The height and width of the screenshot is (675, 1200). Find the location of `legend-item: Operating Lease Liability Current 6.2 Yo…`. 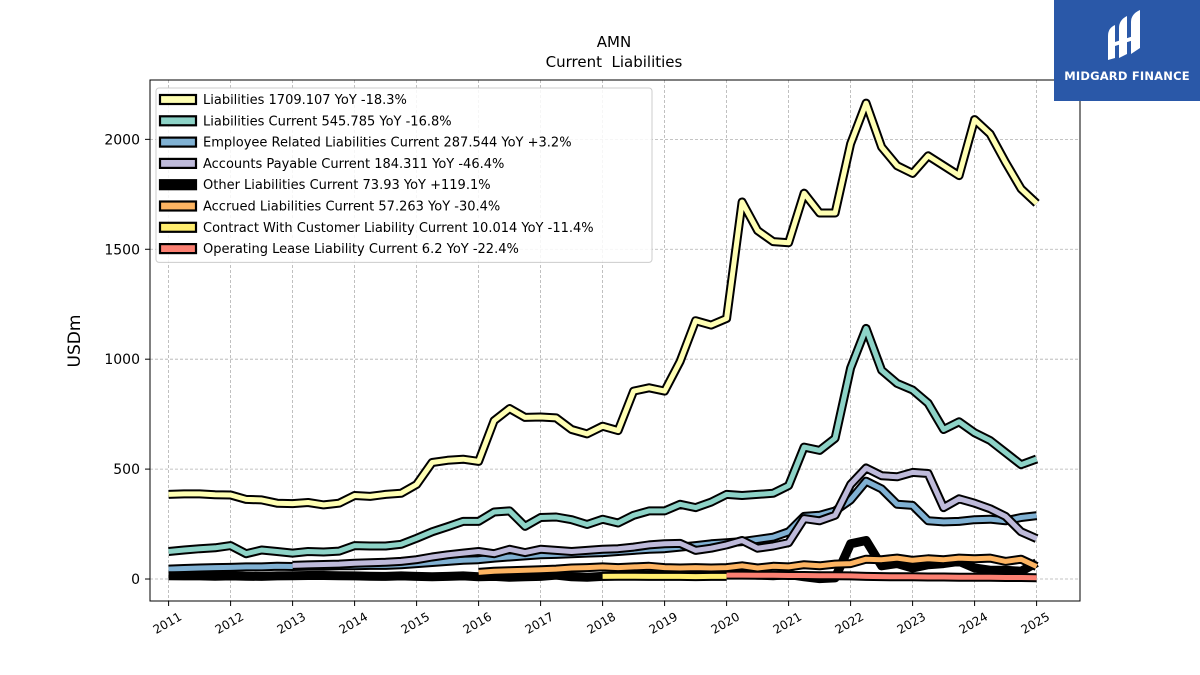

legend-item: Operating Lease Liability Current 6.2 Yo… is located at coordinates (338, 249).